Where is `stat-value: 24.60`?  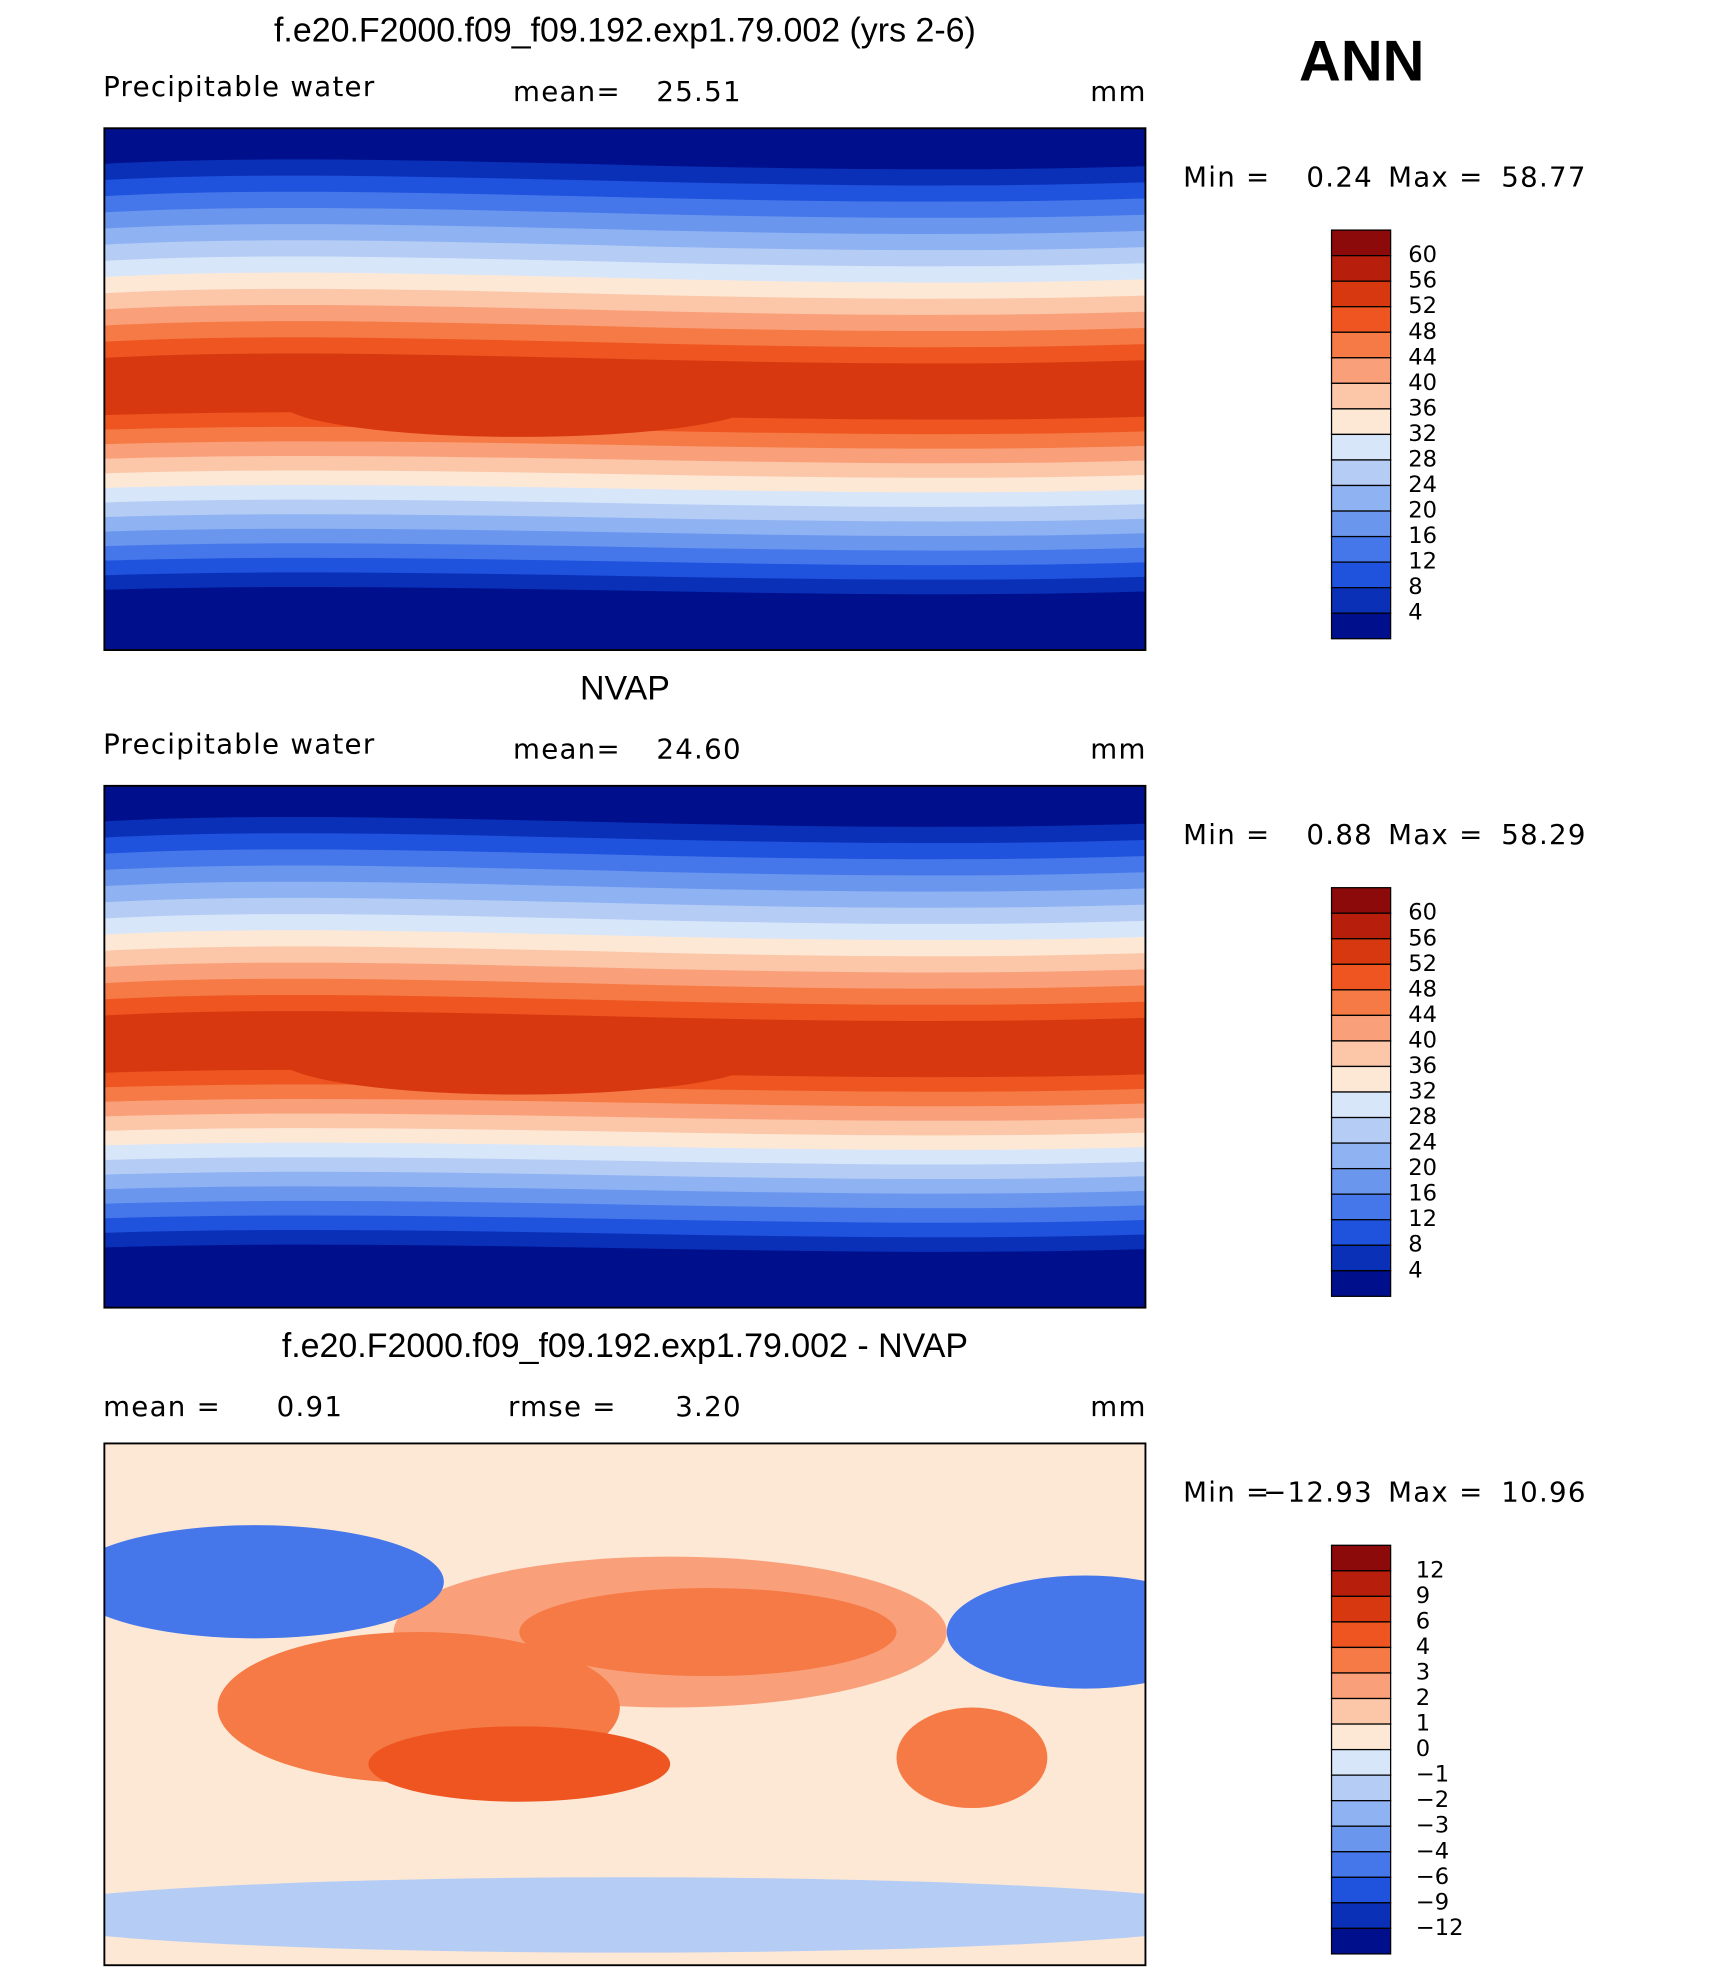 stat-value: 24.60 is located at coordinates (698, 749).